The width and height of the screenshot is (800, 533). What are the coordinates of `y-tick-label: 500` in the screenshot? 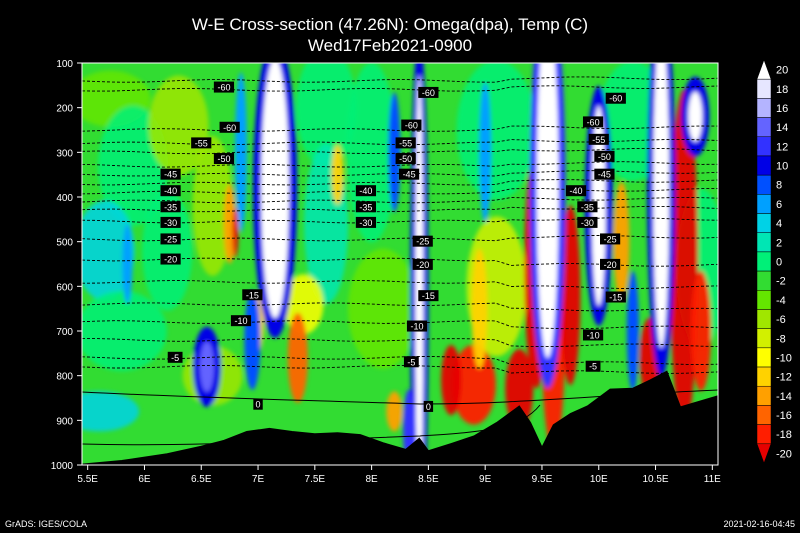 It's located at (64, 243).